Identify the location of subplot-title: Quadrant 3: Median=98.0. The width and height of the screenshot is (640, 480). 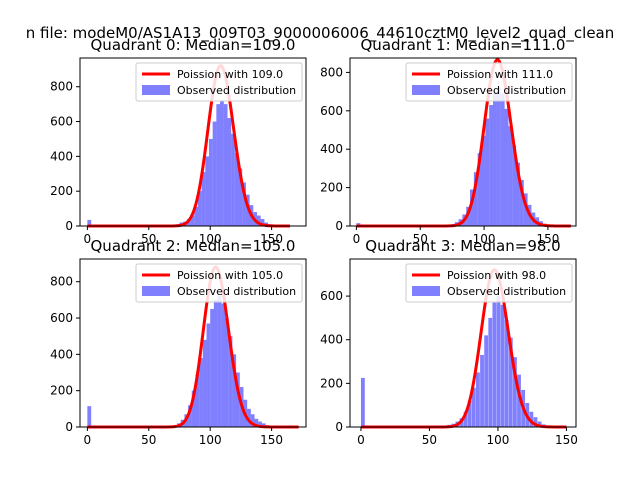
(462, 246).